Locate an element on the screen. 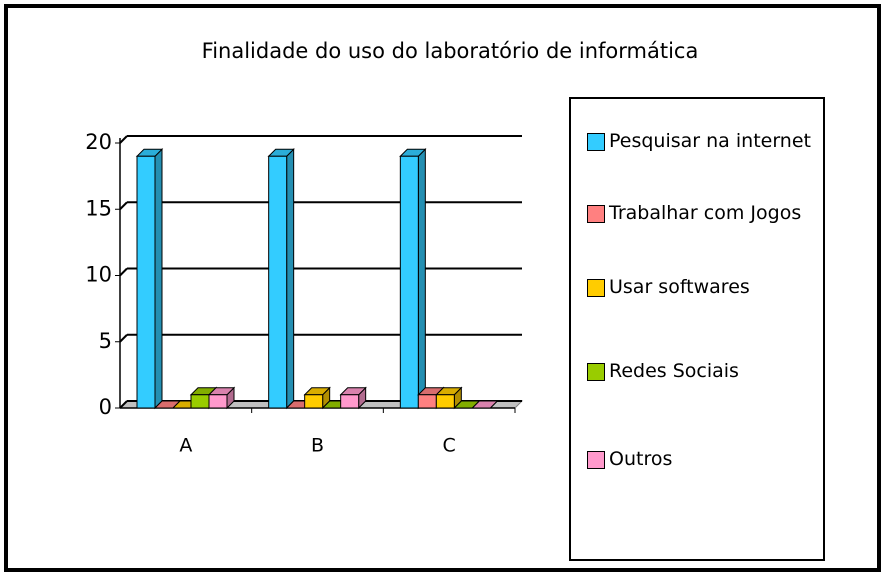 This screenshot has height=572, width=883. legend-item: Usar softwares is located at coordinates (699, 287).